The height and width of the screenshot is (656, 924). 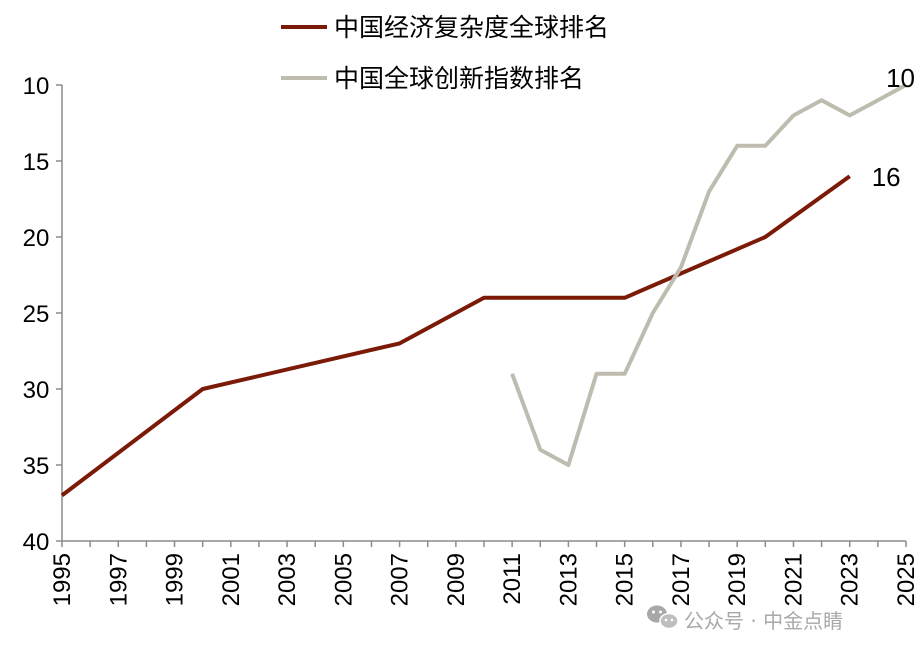 What do you see at coordinates (793, 579) in the screenshot?
I see `x-tick-label: 2021` at bounding box center [793, 579].